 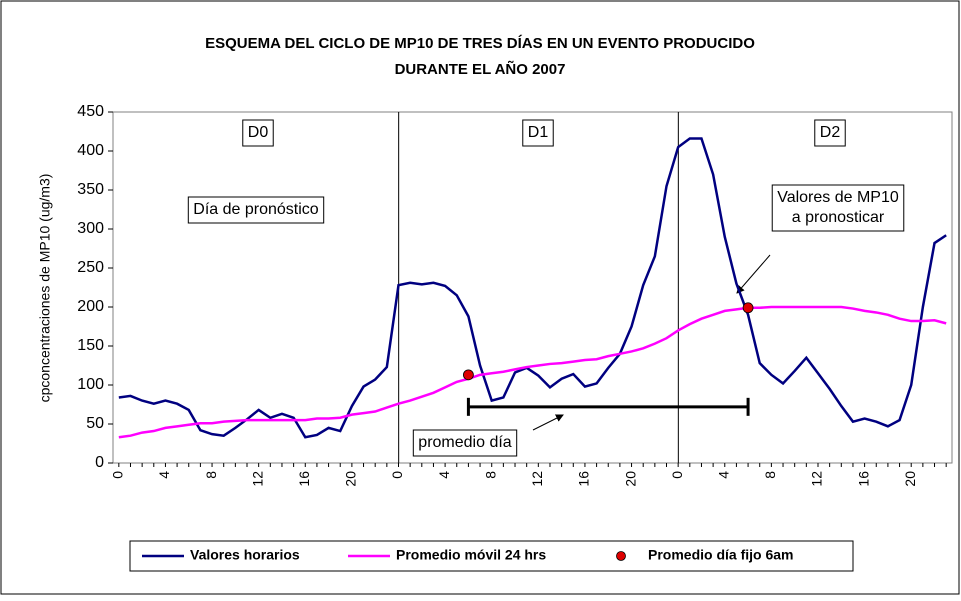 I want to click on y-tick-label: 150, so click(x=90, y=345).